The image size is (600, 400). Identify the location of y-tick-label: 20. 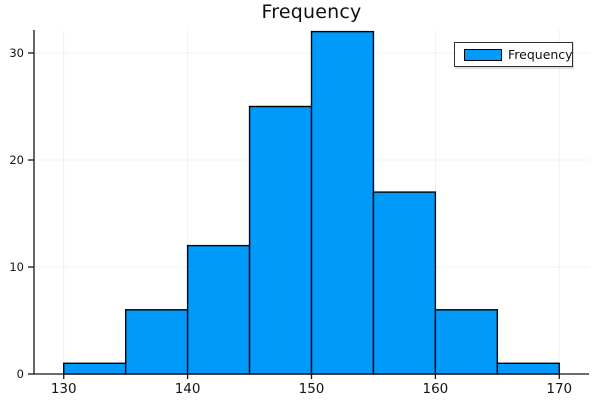
(16, 160).